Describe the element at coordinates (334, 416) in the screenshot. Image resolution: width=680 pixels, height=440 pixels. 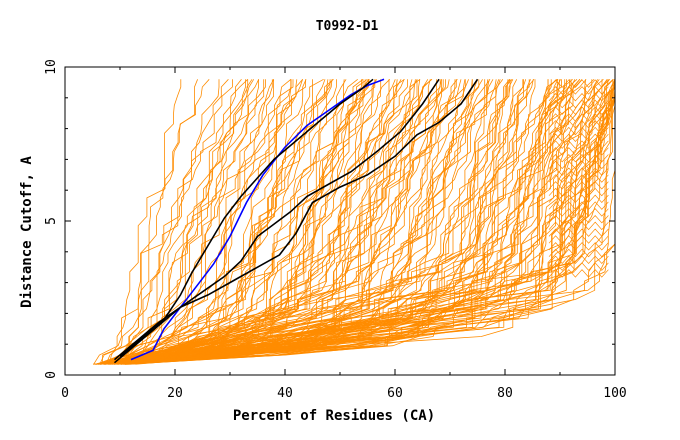
I see `x-axis-label: Percent of Residues (CA)` at that location.